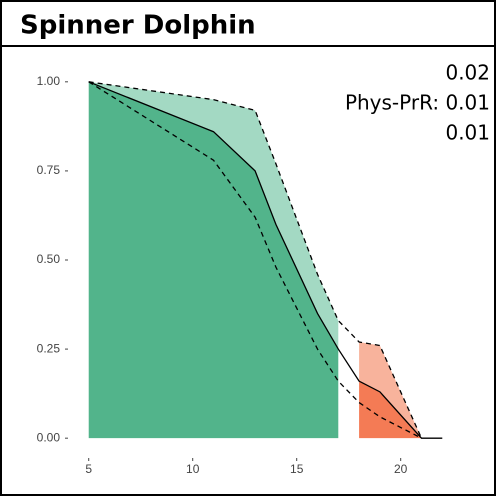  Describe the element at coordinates (297, 469) in the screenshot. I see `x-tick-label: 15` at that location.